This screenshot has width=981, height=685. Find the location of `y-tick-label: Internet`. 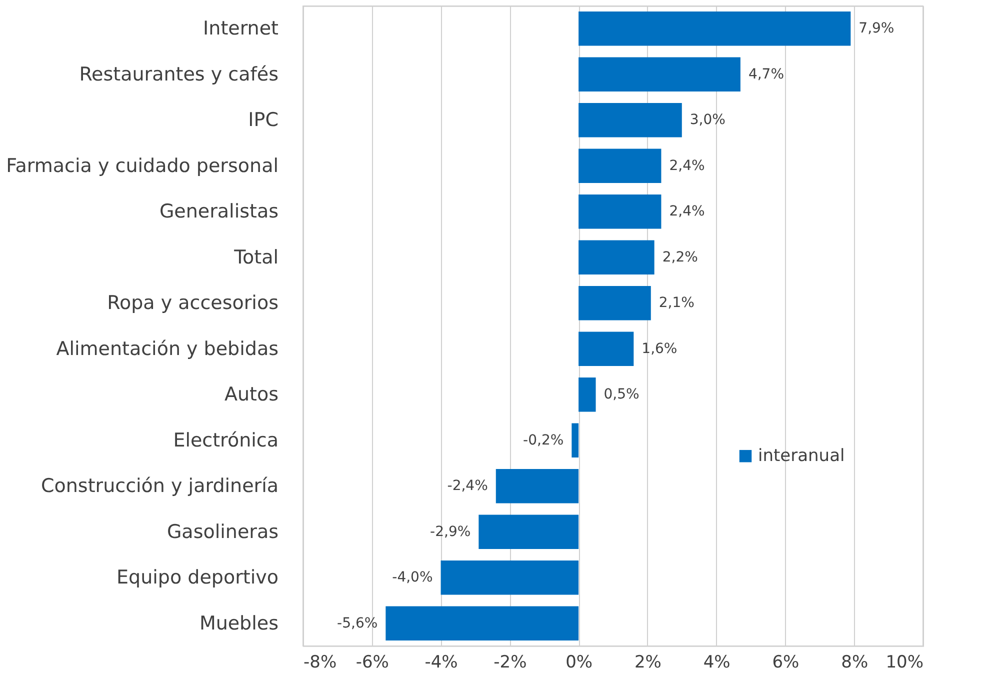

y-tick-label: Internet is located at coordinates (240, 29).